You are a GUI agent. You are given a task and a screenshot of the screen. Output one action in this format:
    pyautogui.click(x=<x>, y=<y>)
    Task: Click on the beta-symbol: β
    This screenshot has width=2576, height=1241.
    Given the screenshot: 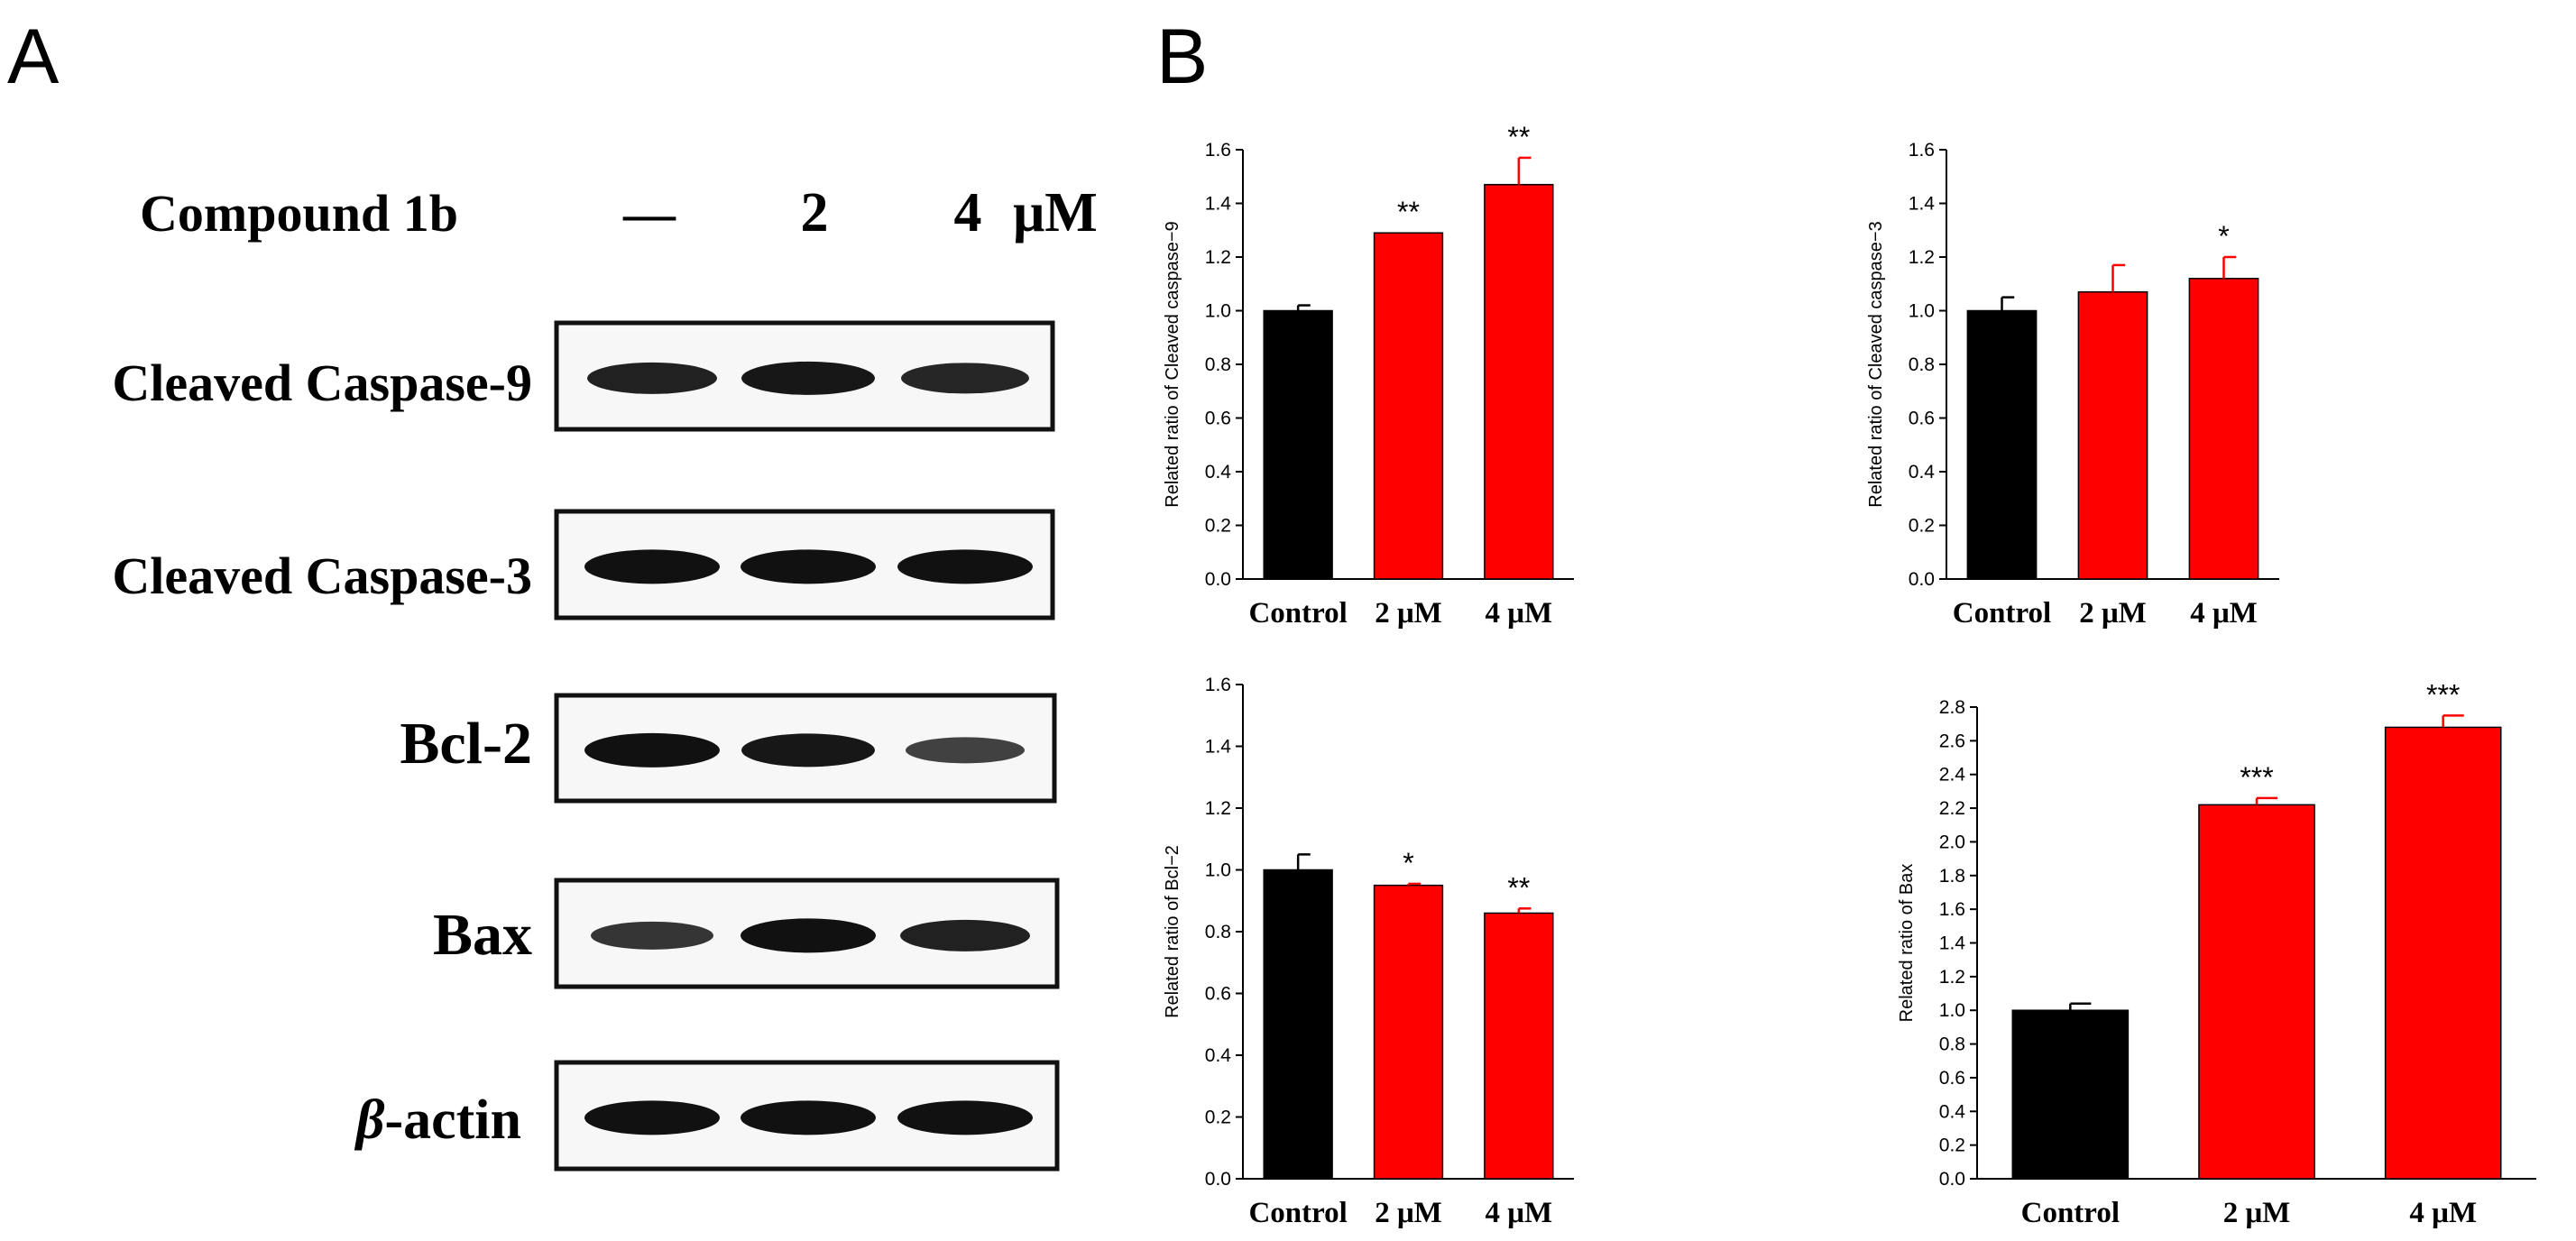 What is the action you would take?
    pyautogui.click(x=369, y=1120)
    